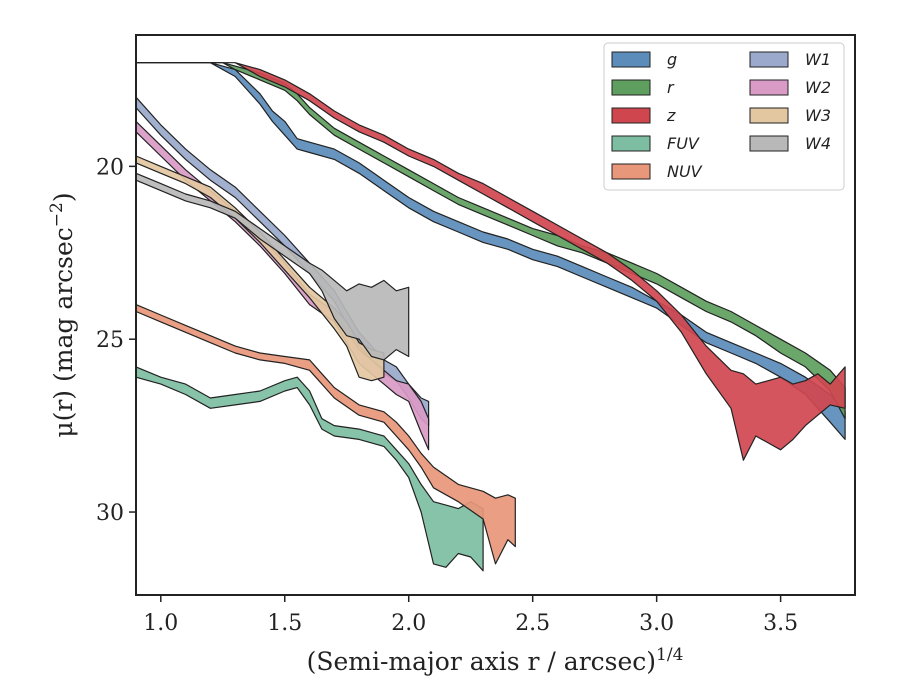 The height and width of the screenshot is (700, 900). What do you see at coordinates (62, 314) in the screenshot?
I see `y-axis-title: μ(r) (mag arcsec−2)` at bounding box center [62, 314].